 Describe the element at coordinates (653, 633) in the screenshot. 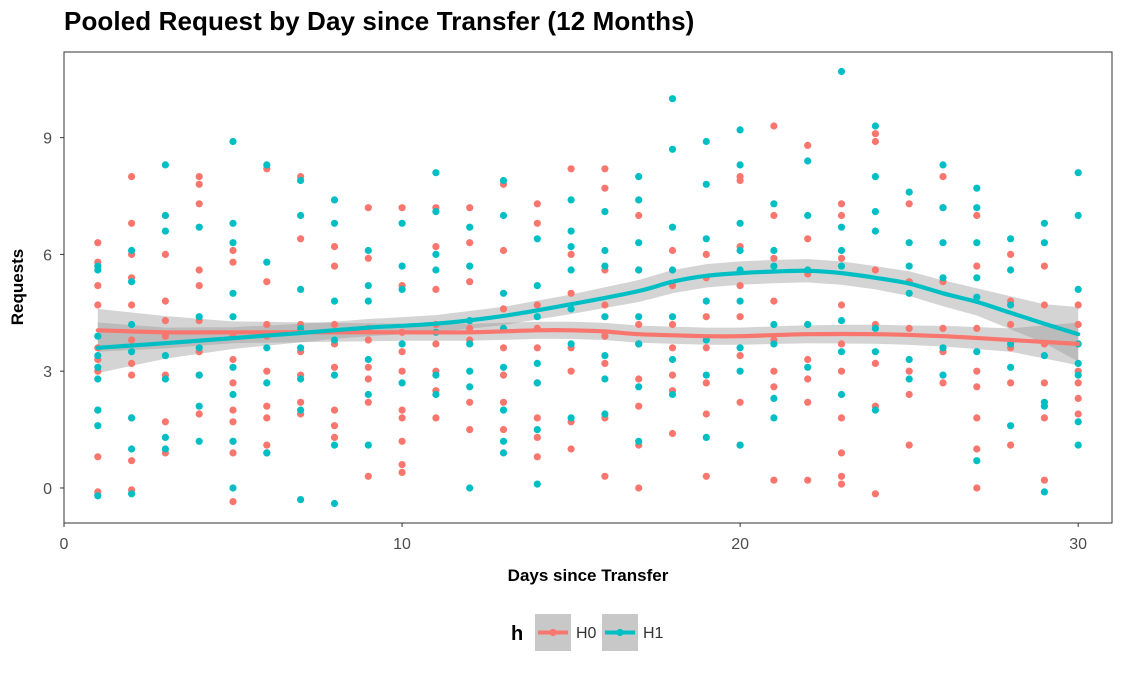

I see `legend-label-h1: H1` at that location.